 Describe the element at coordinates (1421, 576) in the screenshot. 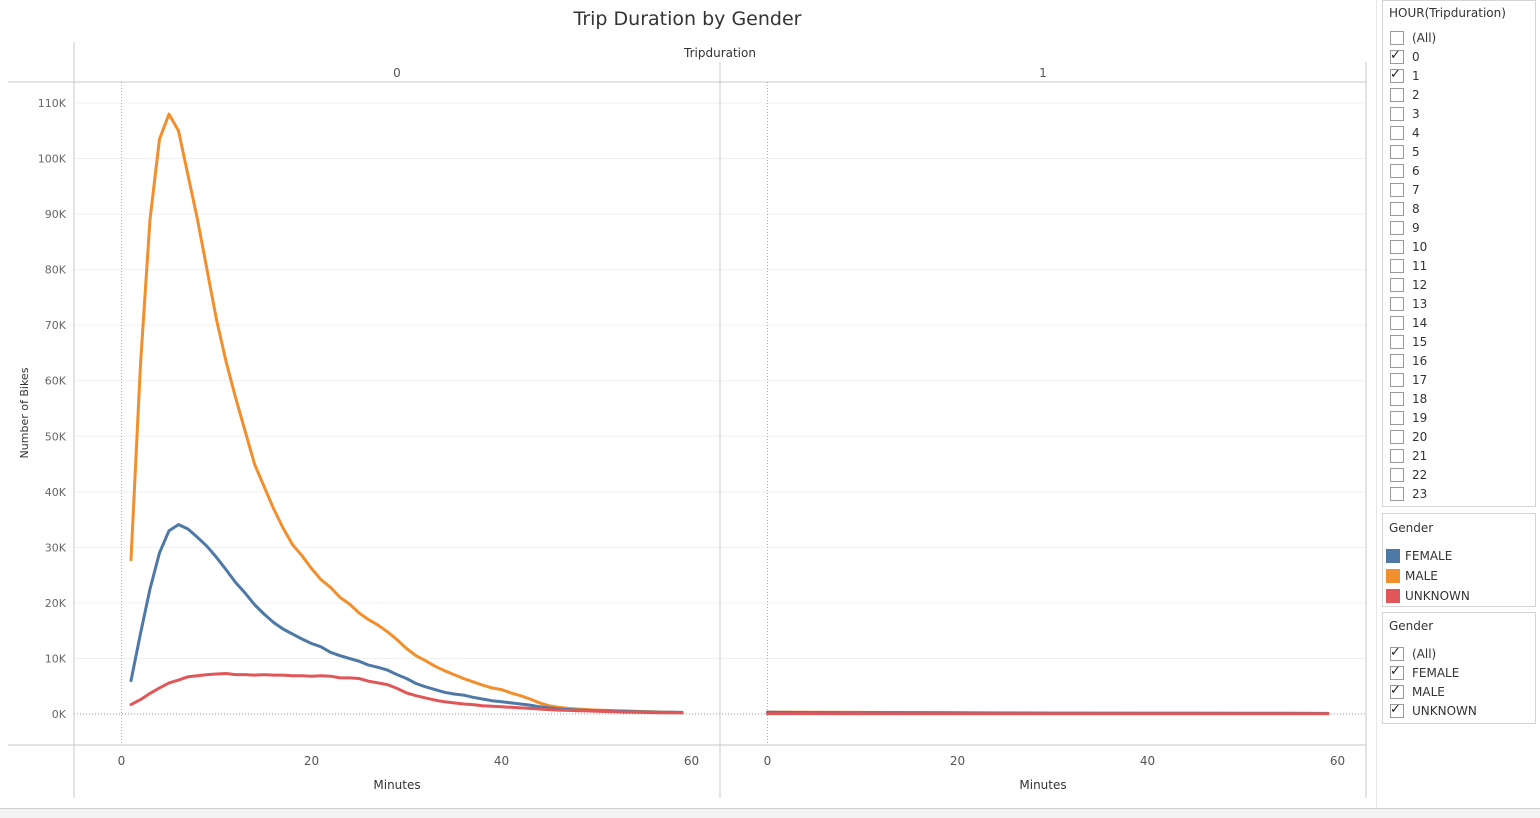

I see `legend-label: MALE` at that location.